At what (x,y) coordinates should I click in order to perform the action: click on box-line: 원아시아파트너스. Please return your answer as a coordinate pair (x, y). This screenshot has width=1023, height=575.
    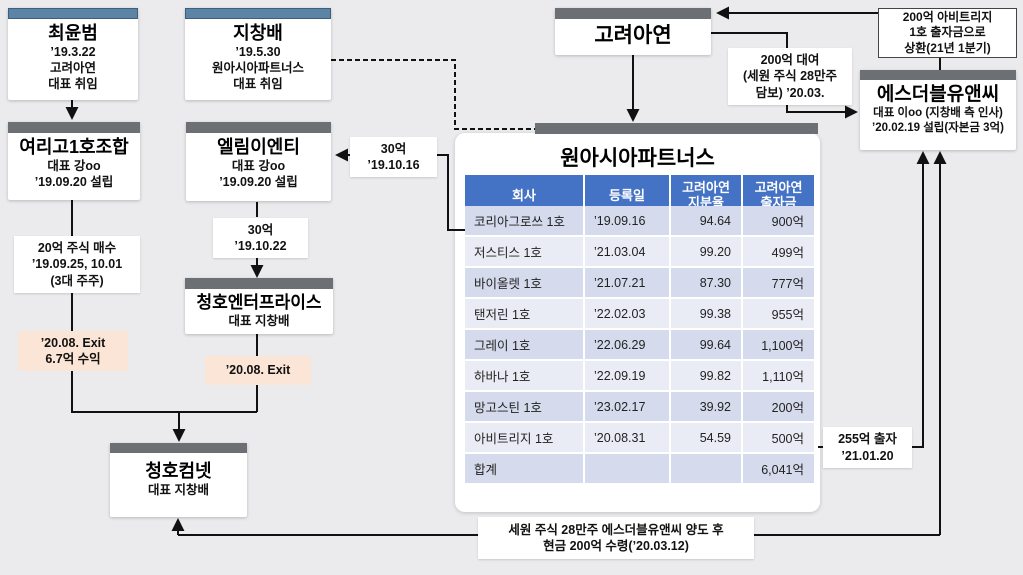
    Looking at the image, I should click on (257, 67).